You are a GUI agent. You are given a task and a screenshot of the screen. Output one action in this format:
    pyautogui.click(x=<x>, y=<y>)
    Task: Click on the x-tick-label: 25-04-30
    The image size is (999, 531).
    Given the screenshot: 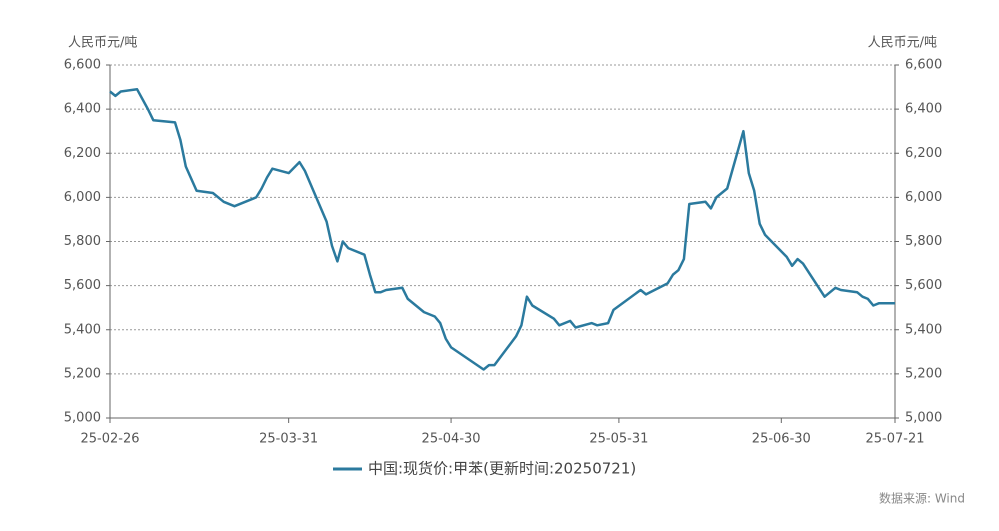 What is the action you would take?
    pyautogui.click(x=451, y=439)
    